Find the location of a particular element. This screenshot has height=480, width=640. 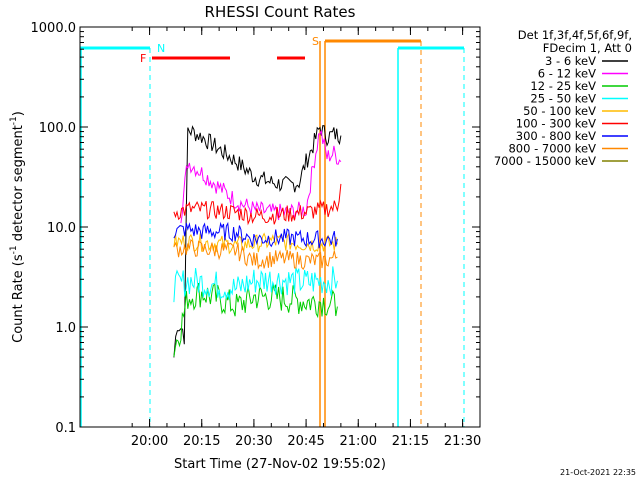

y-axis-label: Count Rate (s-1 detector segment-1) is located at coordinates (17, 227).